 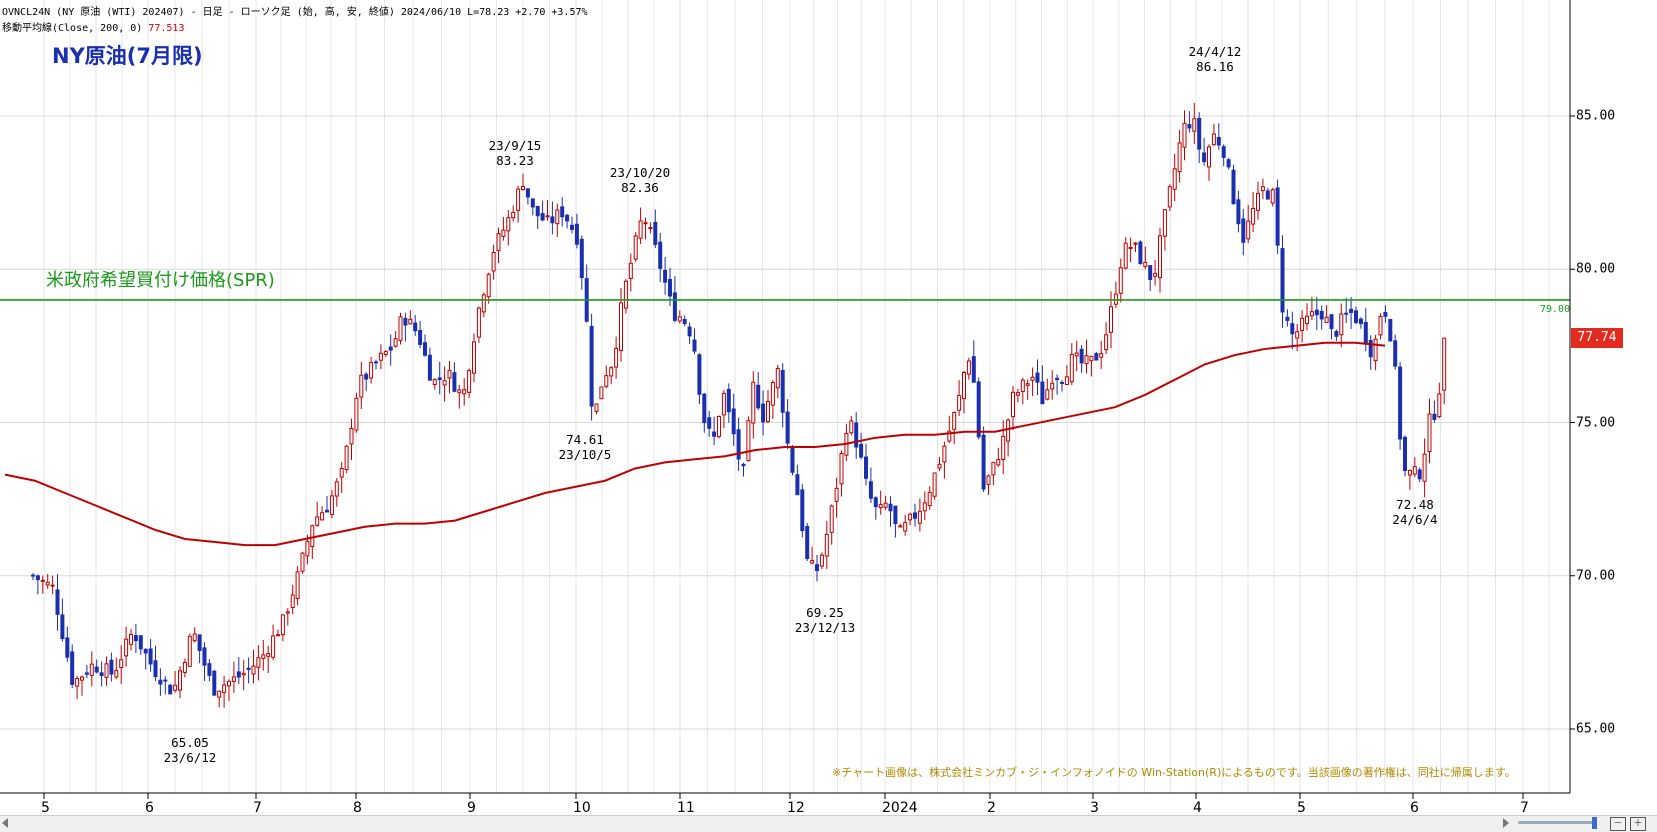 I want to click on x-tick-label: 7, so click(x=257, y=808).